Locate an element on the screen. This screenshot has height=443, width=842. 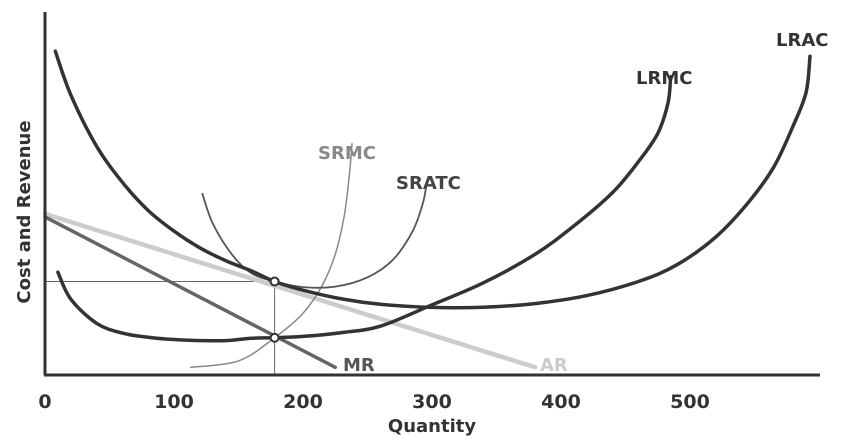
x-tick-labels: 0 100 200 300 400 500 is located at coordinates (373, 402).